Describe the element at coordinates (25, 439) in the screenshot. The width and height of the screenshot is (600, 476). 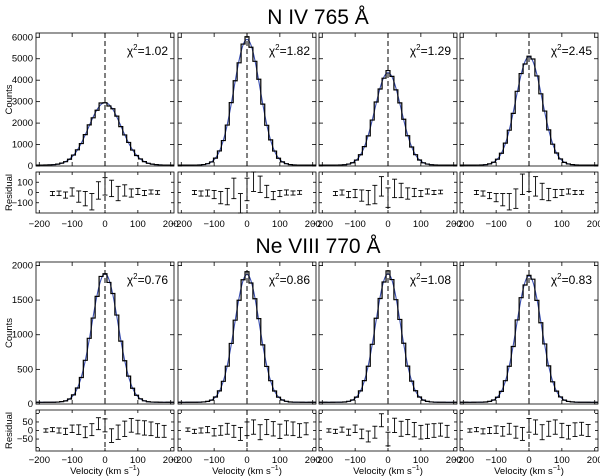
I see `residual-y-tick-label: −50` at that location.